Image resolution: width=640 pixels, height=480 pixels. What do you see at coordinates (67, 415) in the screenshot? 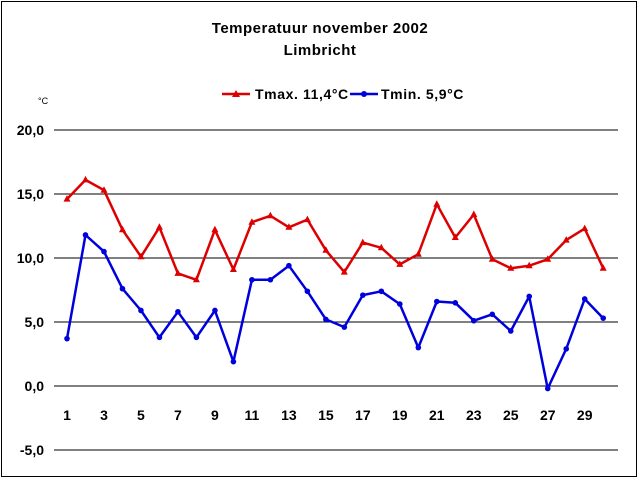
I see `x-tick-label: 1` at bounding box center [67, 415].